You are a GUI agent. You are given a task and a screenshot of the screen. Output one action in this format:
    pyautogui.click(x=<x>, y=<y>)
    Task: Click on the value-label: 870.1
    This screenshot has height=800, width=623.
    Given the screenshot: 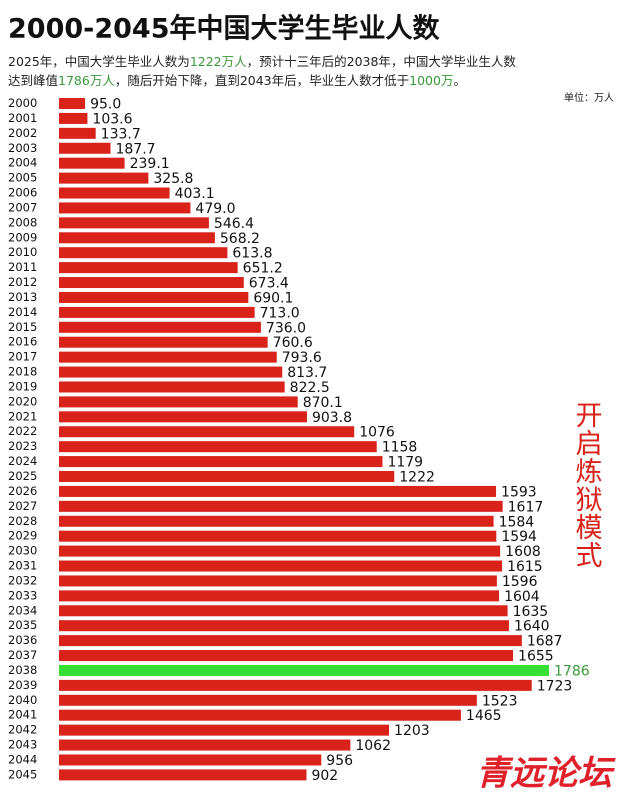 What is the action you would take?
    pyautogui.click(x=323, y=403)
    